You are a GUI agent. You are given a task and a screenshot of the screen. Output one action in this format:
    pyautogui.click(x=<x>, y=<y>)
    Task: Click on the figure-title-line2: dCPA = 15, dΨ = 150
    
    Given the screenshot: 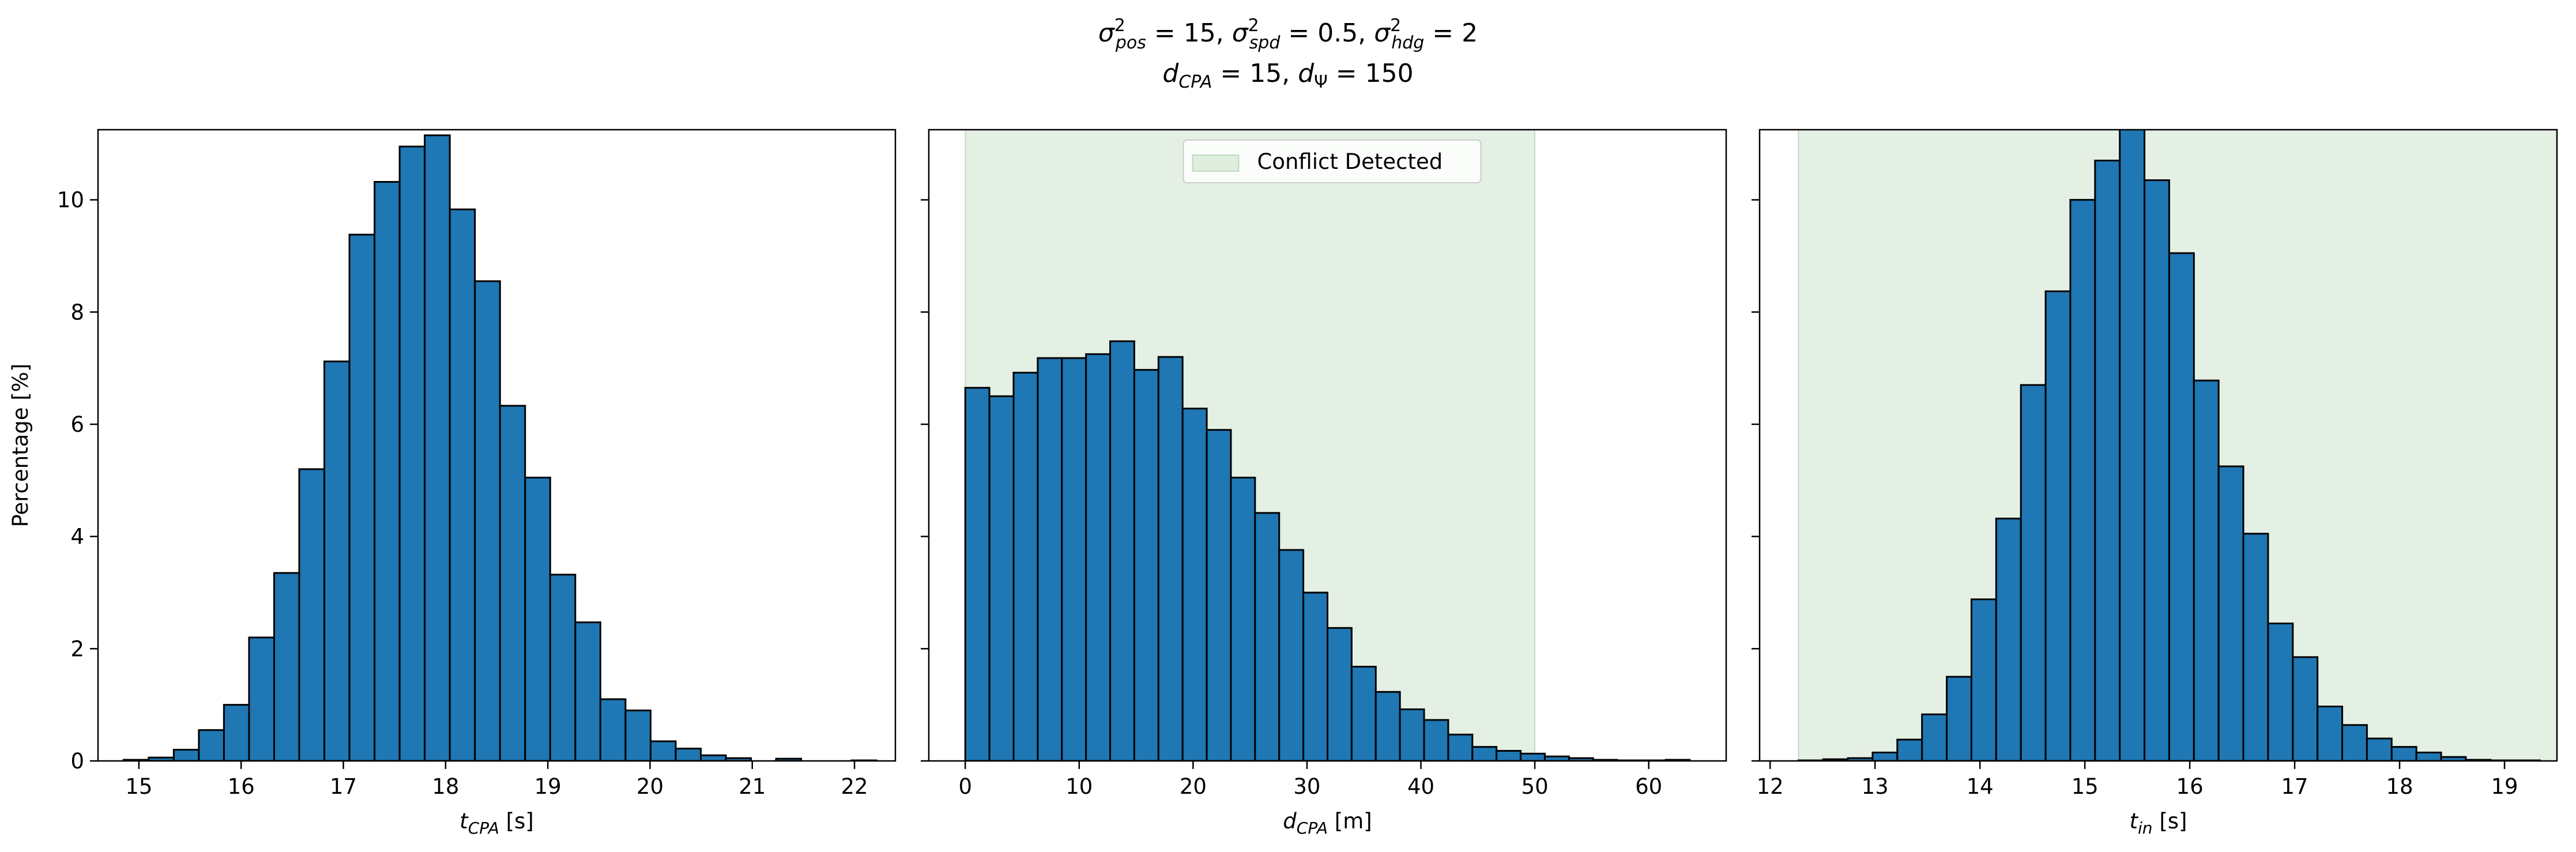 What is the action you would take?
    pyautogui.click(x=1287, y=75)
    